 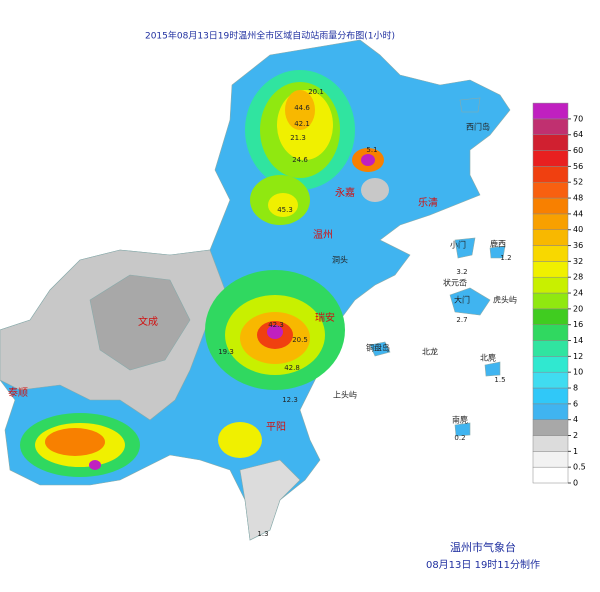 What do you see at coordinates (276, 427) in the screenshot?
I see `place-name: 平阳` at bounding box center [276, 427].